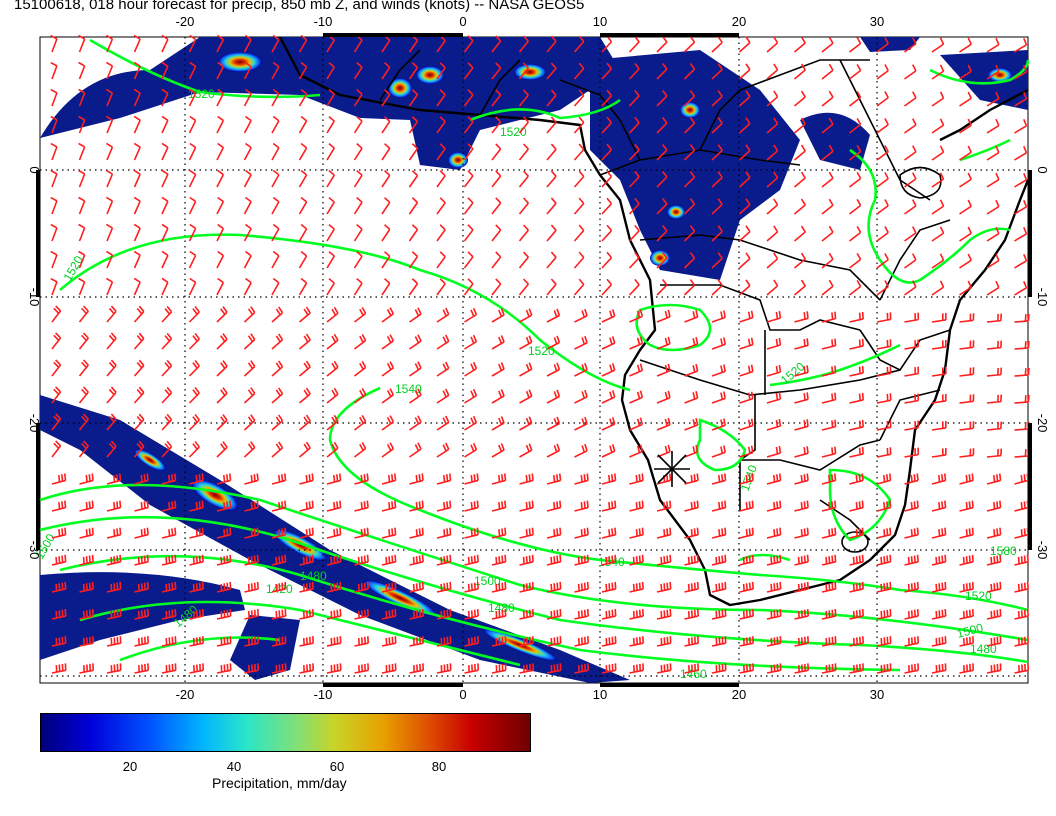 The height and width of the screenshot is (816, 1056). What do you see at coordinates (337, 766) in the screenshot?
I see `colorbar-tick: 60` at bounding box center [337, 766].